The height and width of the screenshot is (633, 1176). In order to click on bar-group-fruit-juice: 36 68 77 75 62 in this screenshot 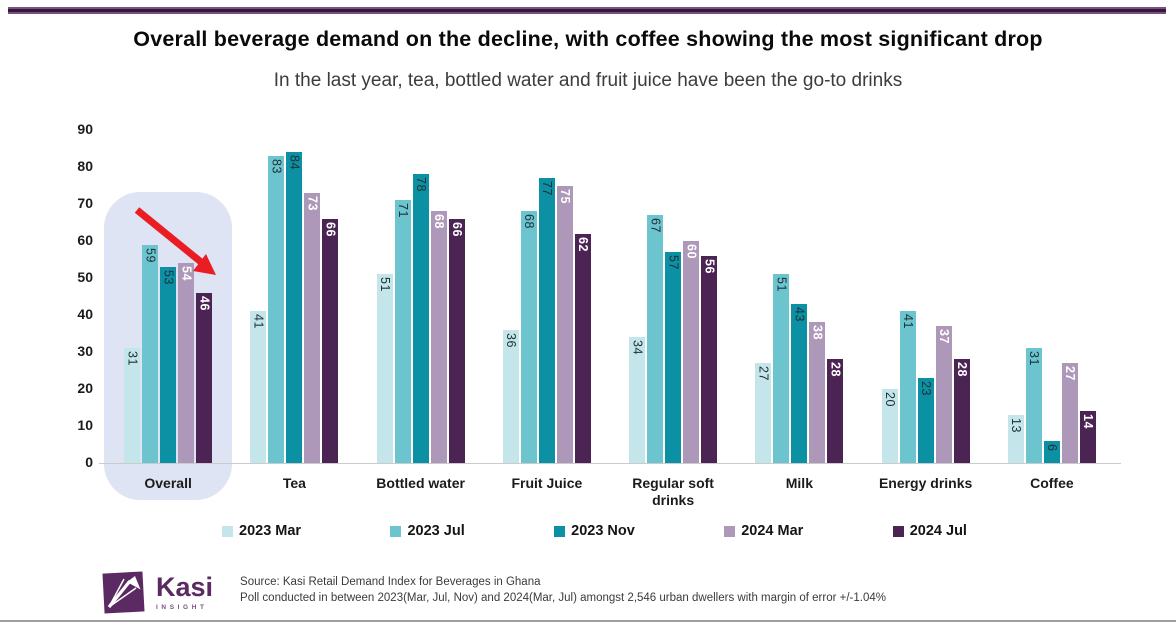, I will do `click(547, 296)`.